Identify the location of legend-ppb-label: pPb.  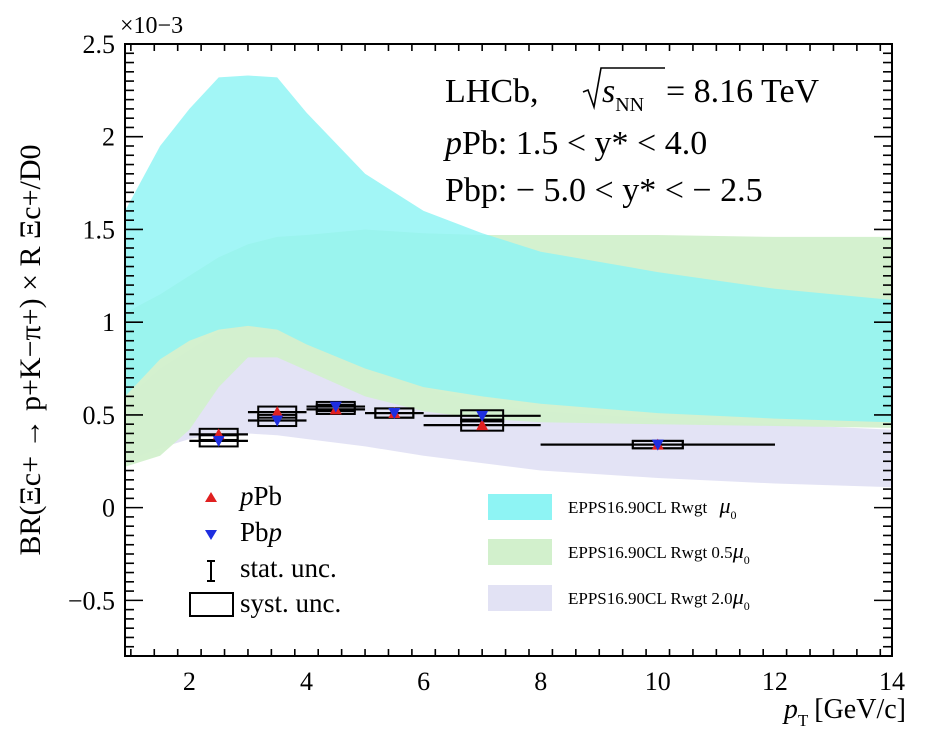
(260, 496).